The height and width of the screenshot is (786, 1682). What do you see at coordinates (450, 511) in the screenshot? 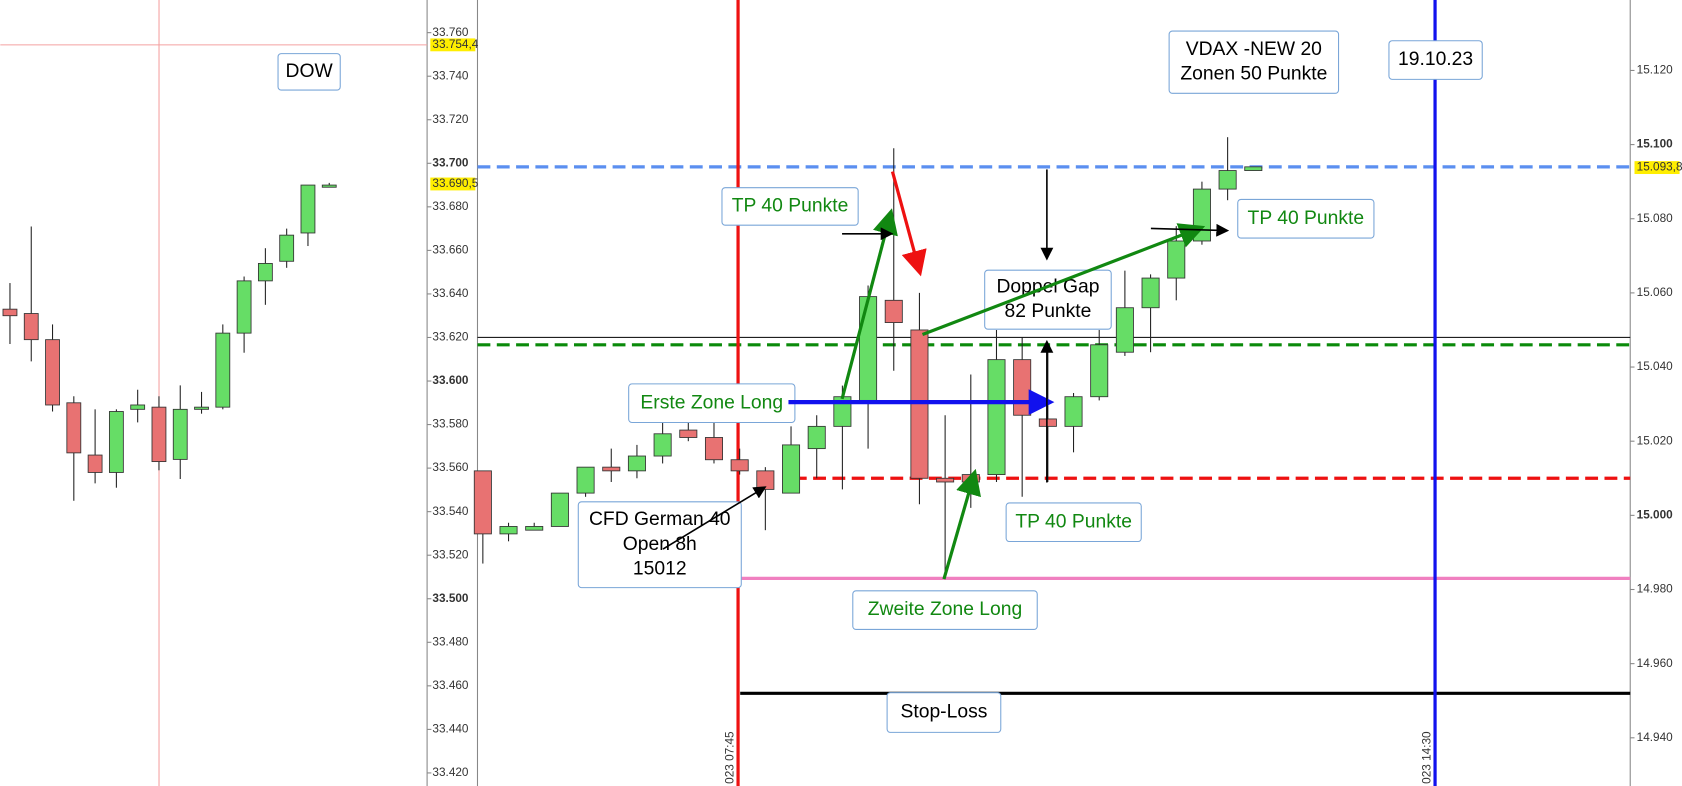
I see `y-tick-label: 33.540` at bounding box center [450, 511].